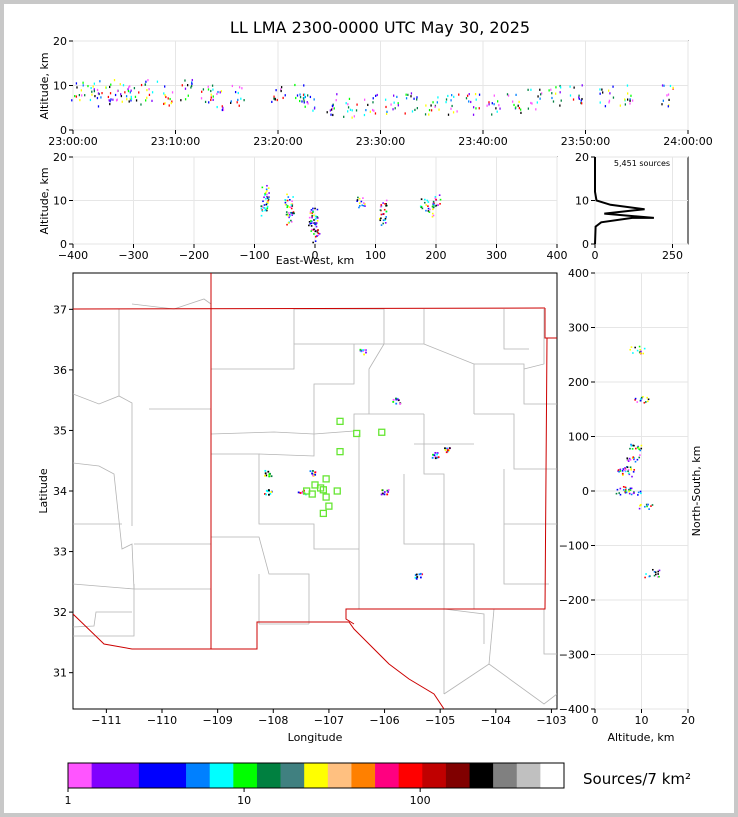  Describe the element at coordinates (482, 141) in the screenshot. I see `time-tick-label: 23:40:00` at that location.